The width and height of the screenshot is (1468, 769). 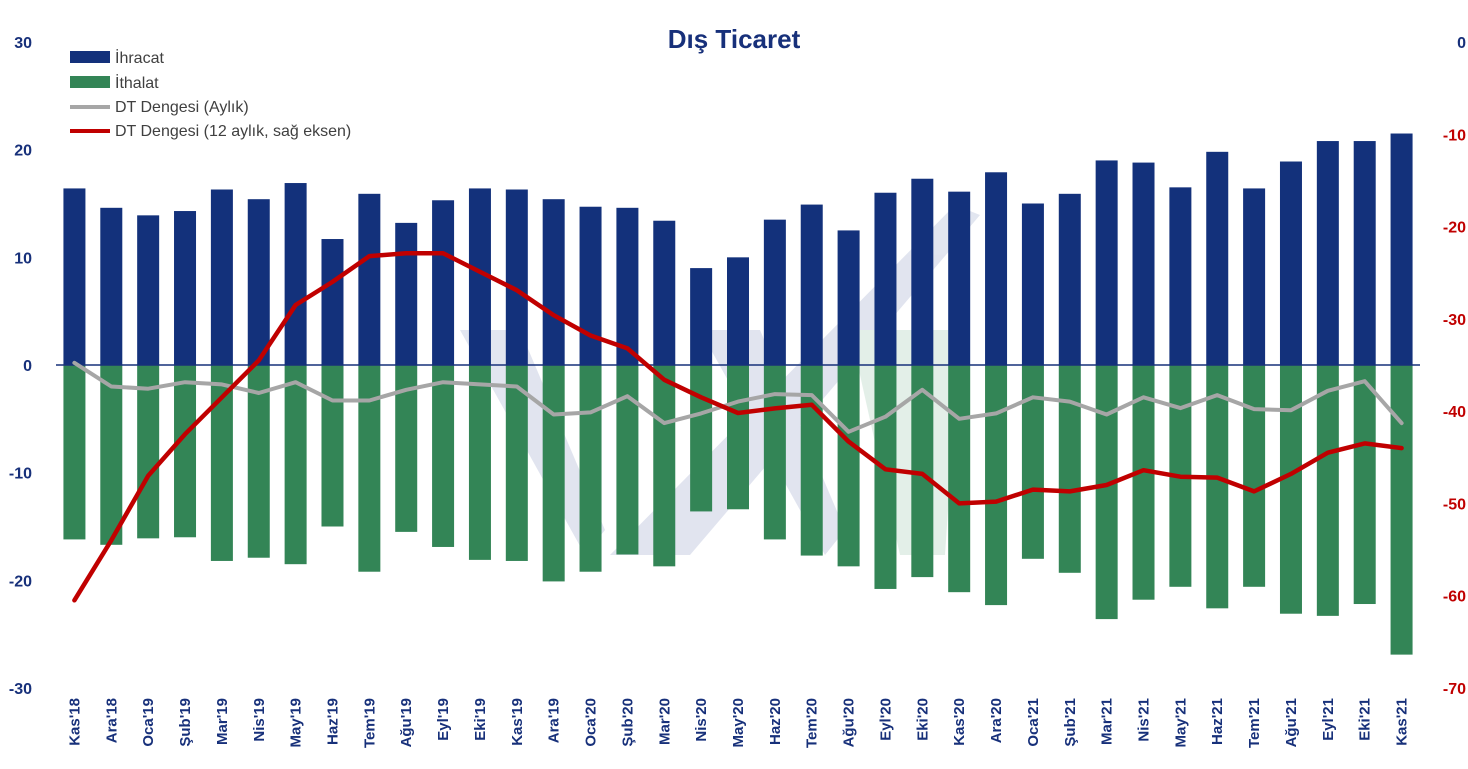 I want to click on y-tick-left: -30, so click(x=20, y=689).